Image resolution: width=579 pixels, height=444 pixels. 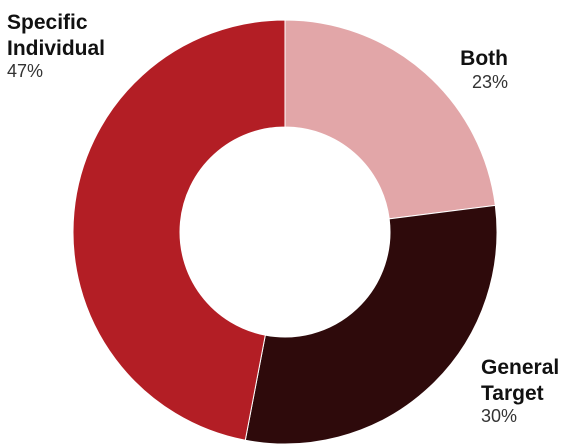 I want to click on label-general-target-value: 30%, so click(x=499, y=416).